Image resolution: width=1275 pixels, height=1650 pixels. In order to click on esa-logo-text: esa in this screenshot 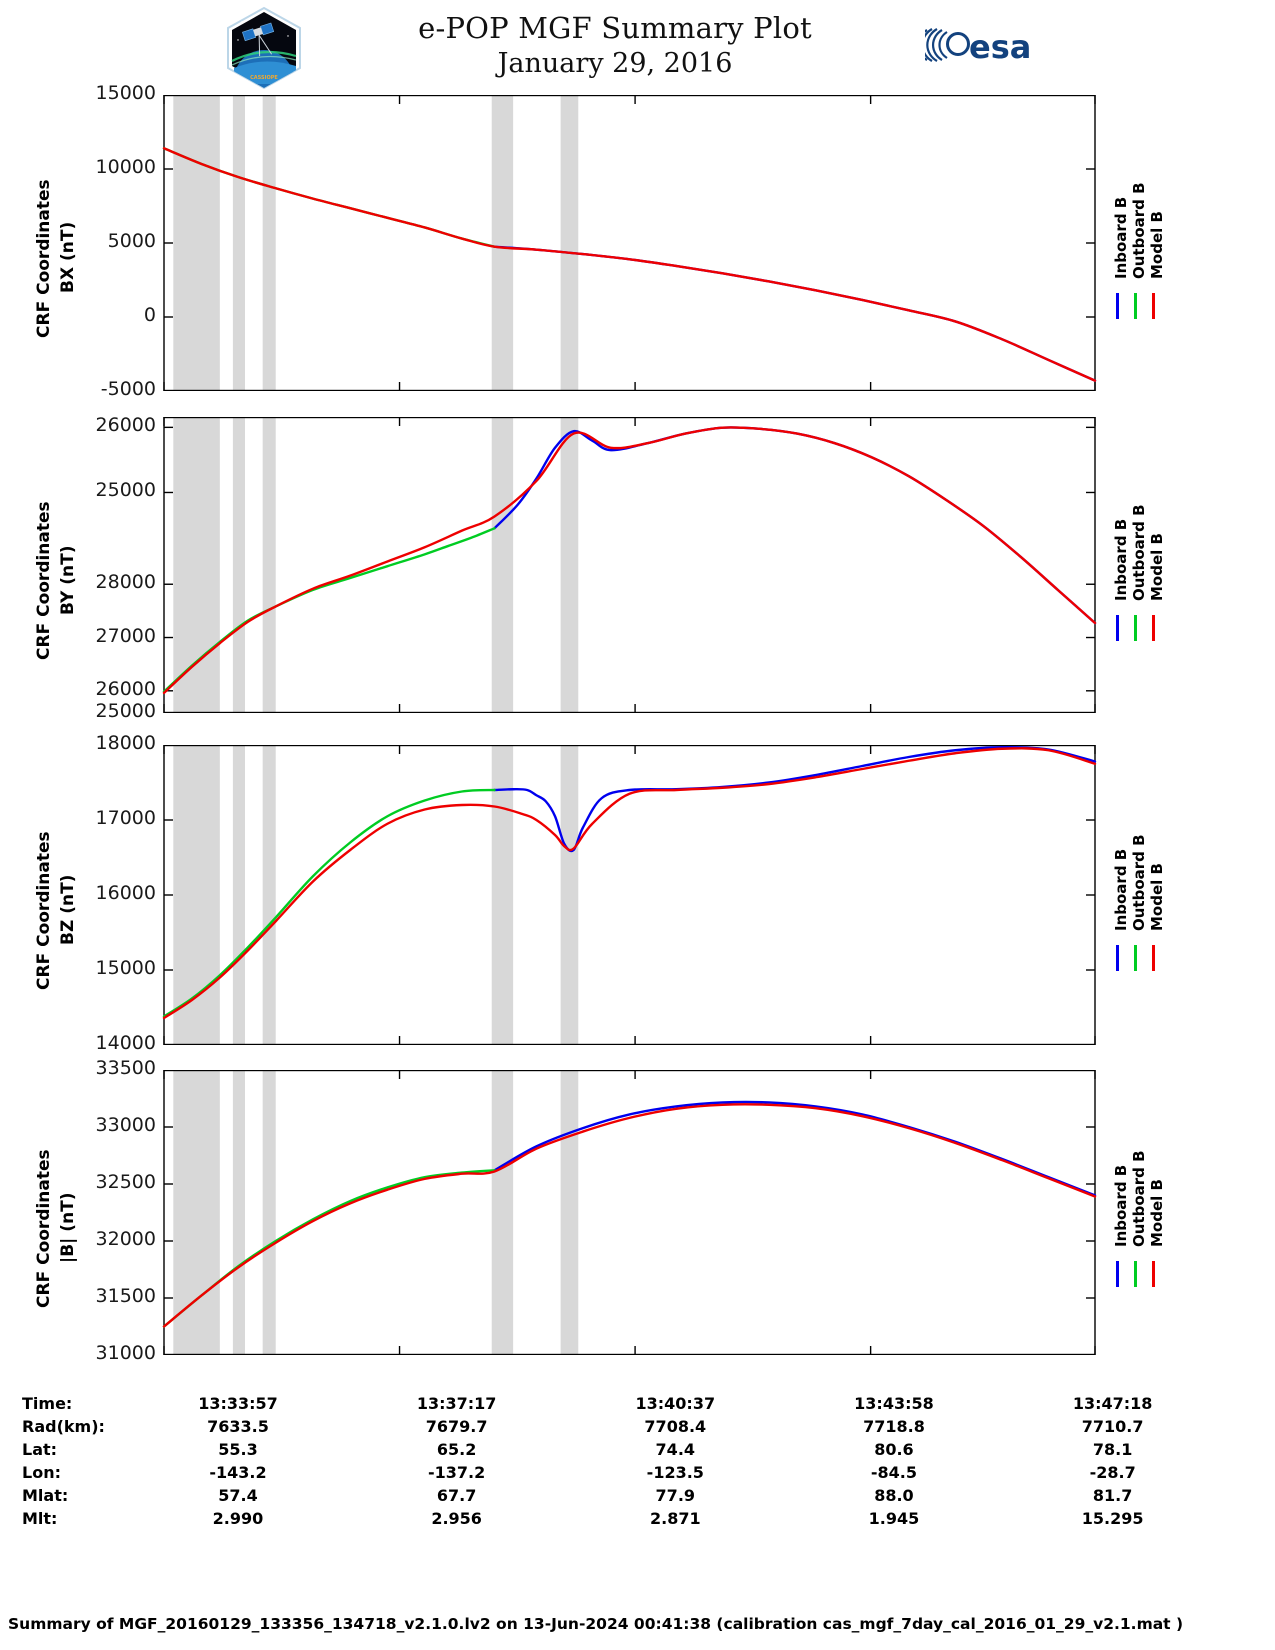, I will do `click(1000, 47)`.